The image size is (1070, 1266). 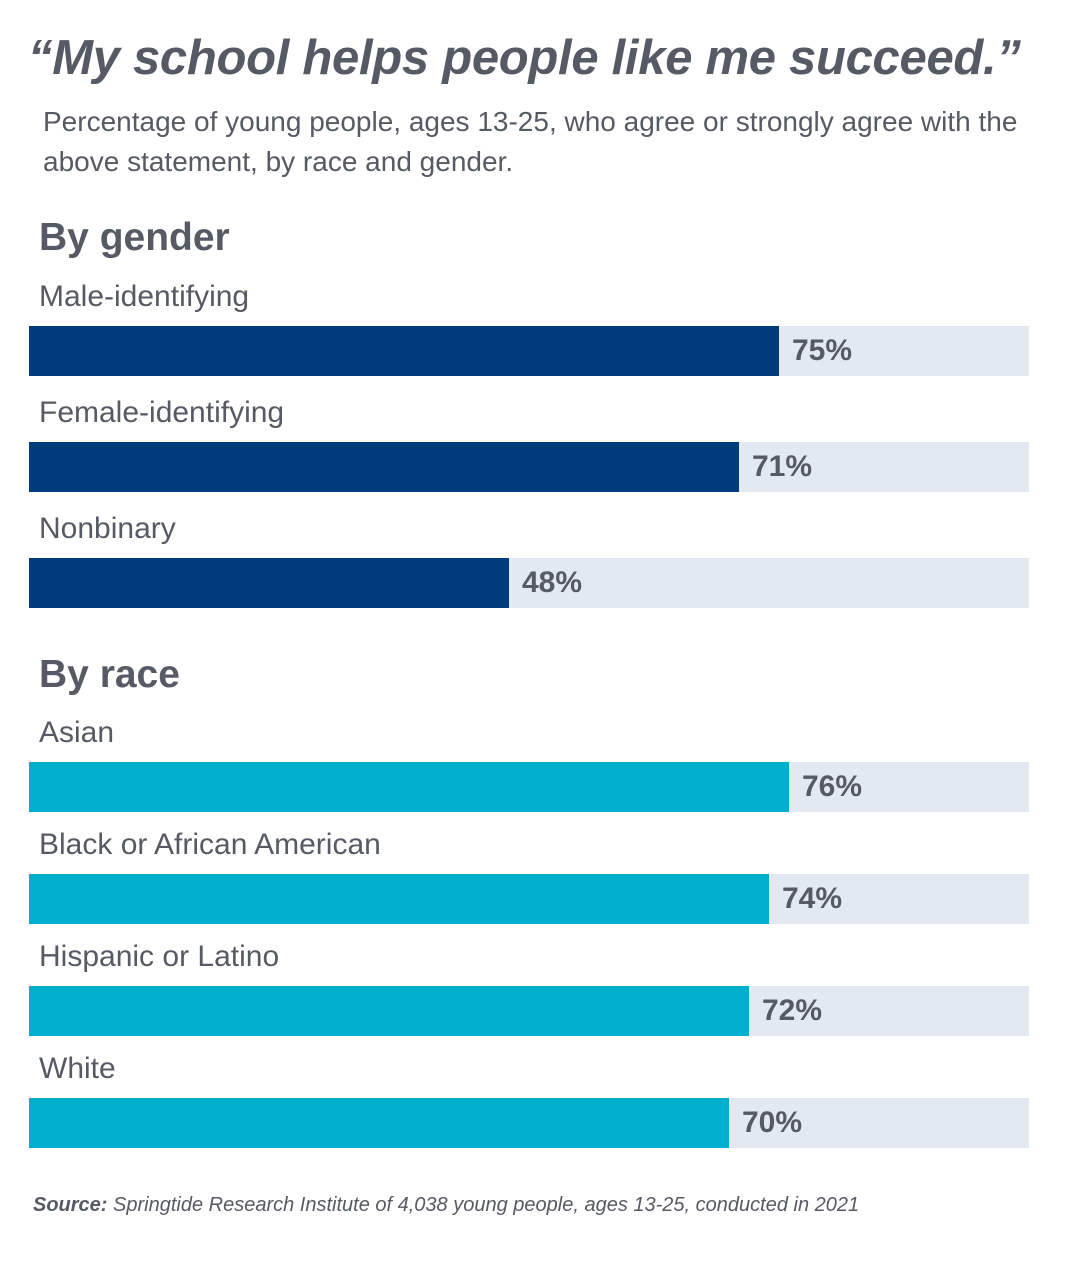 I want to click on data-label: 72%, so click(x=792, y=1010).